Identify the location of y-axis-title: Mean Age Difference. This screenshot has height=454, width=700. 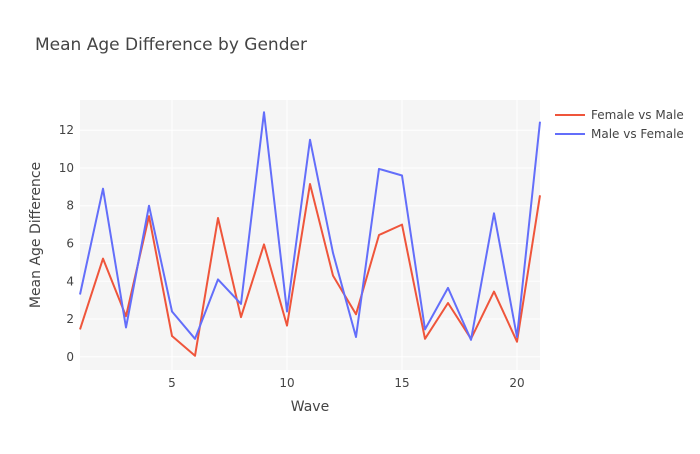
(36, 235).